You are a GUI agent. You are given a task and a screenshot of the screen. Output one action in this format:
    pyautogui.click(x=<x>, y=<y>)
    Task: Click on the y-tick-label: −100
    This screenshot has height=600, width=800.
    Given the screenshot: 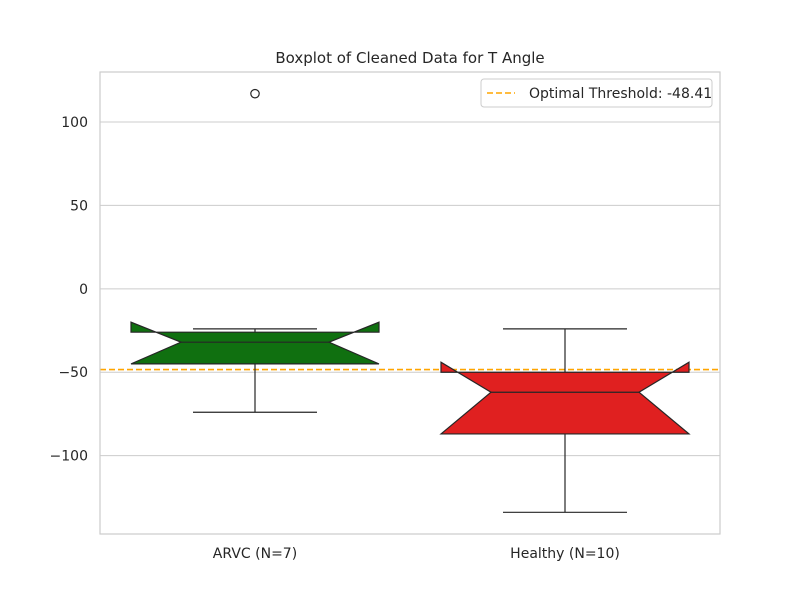 What is the action you would take?
    pyautogui.click(x=69, y=457)
    